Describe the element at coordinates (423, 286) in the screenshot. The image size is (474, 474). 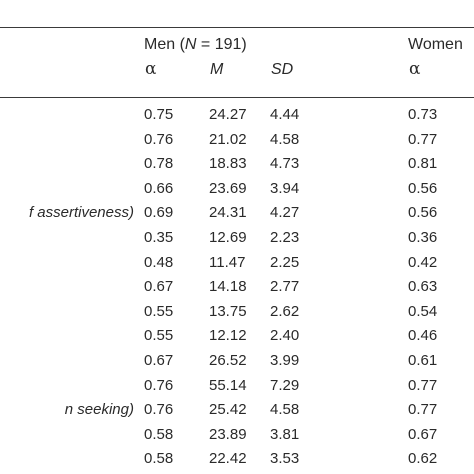
I see `cell-alpha-women: 0.63` at that location.